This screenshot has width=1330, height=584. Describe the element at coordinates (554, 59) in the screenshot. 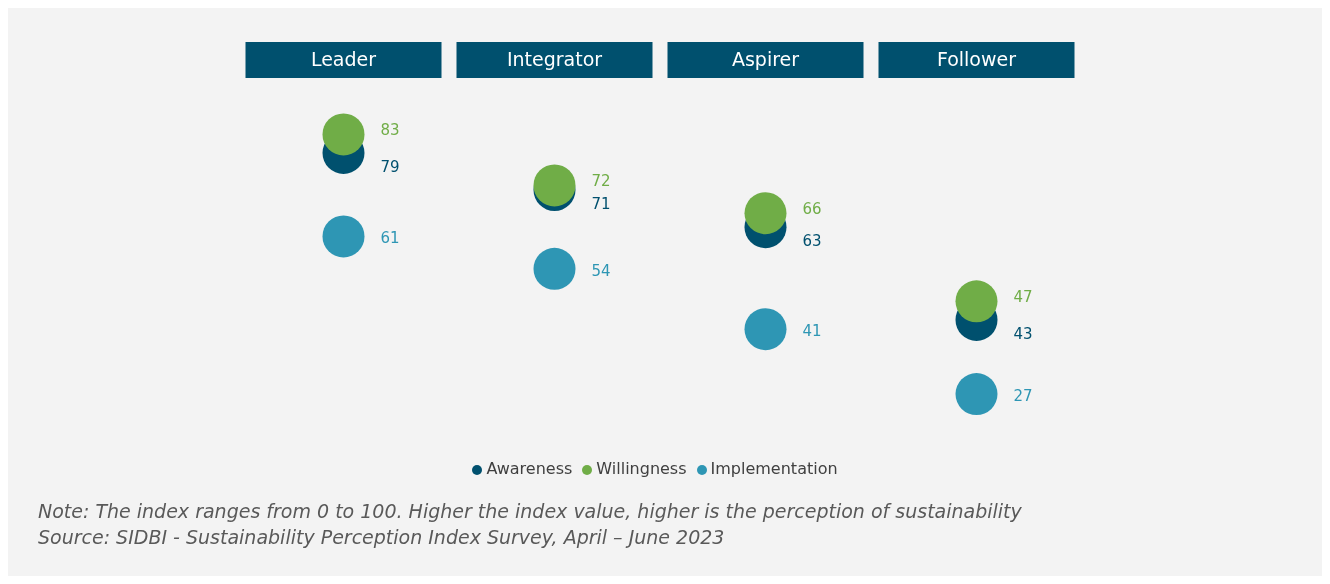

I see `x-tick-label: Integrator` at that location.